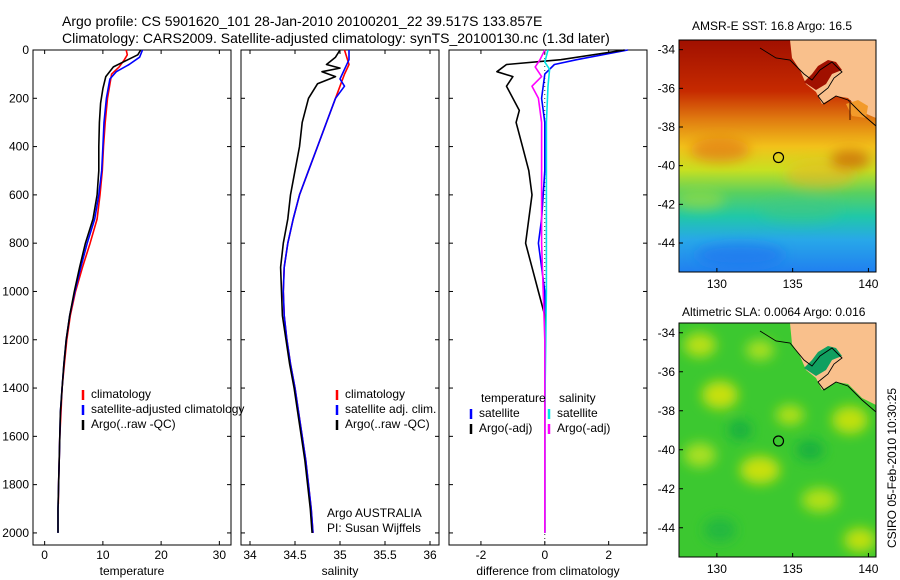 The image size is (900, 580). I want to click on sla-texture, so click(780, 442).